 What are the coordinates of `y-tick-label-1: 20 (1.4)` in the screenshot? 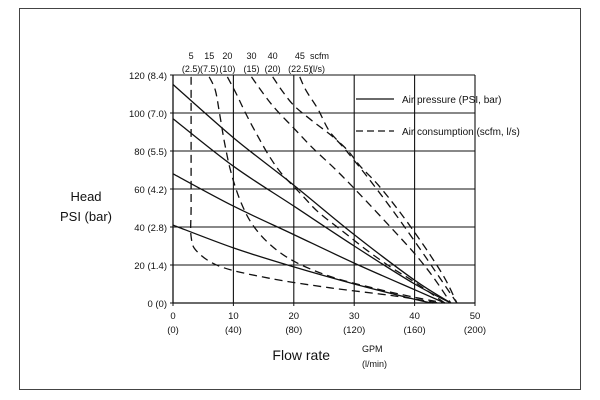 It's located at (150, 266).